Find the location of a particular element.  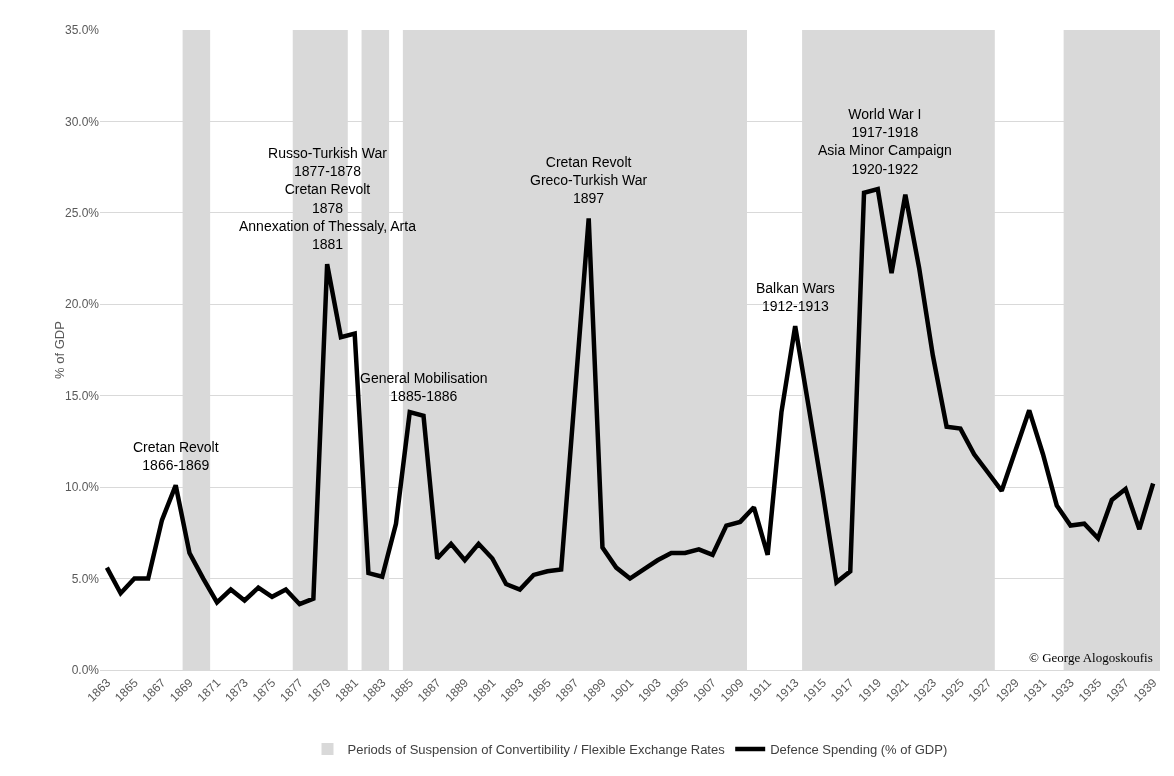

y-tick-label: 0.0% is located at coordinates (85, 670).